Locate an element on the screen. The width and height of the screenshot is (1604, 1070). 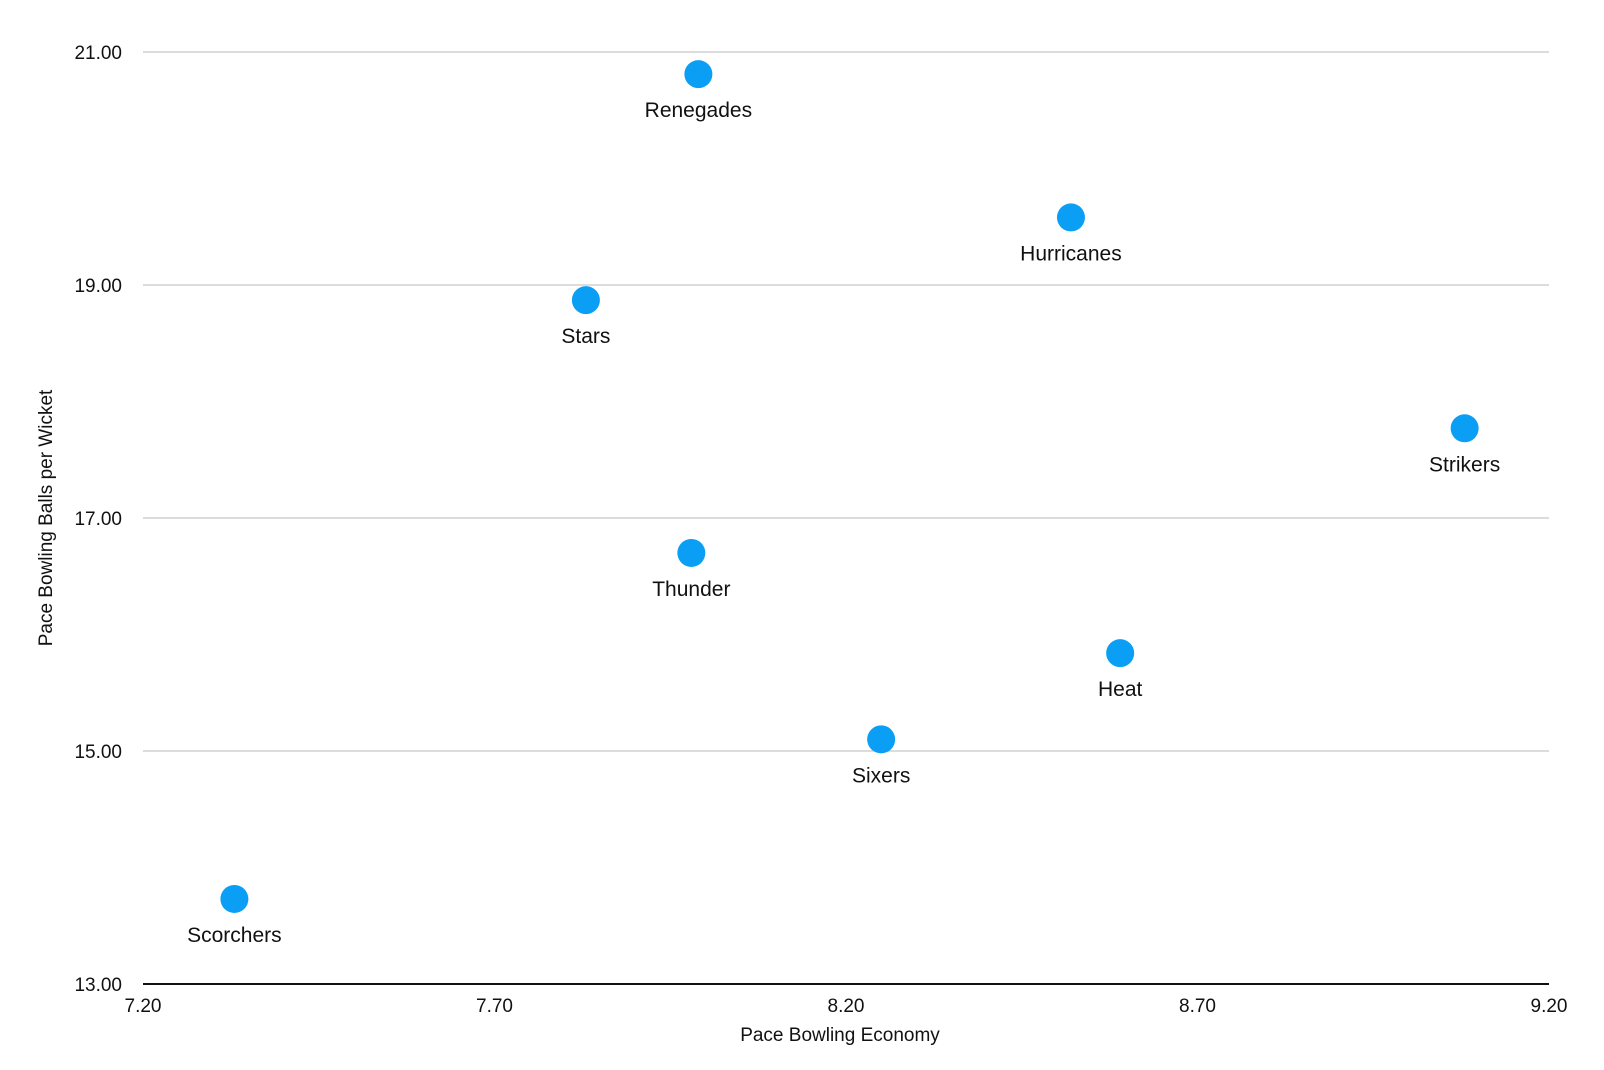
point-label-stars: Stars is located at coordinates (585, 336).